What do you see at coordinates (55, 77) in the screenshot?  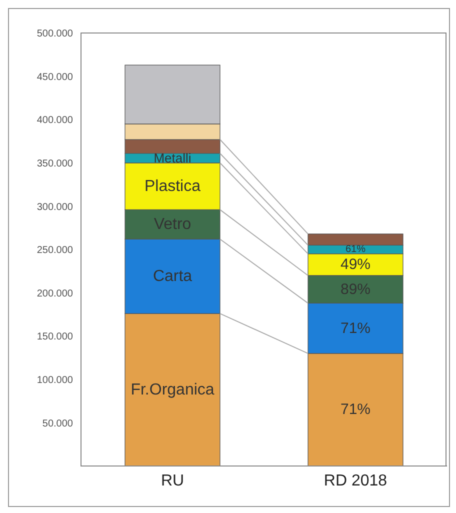 I see `y-tick-label: 450.000` at bounding box center [55, 77].